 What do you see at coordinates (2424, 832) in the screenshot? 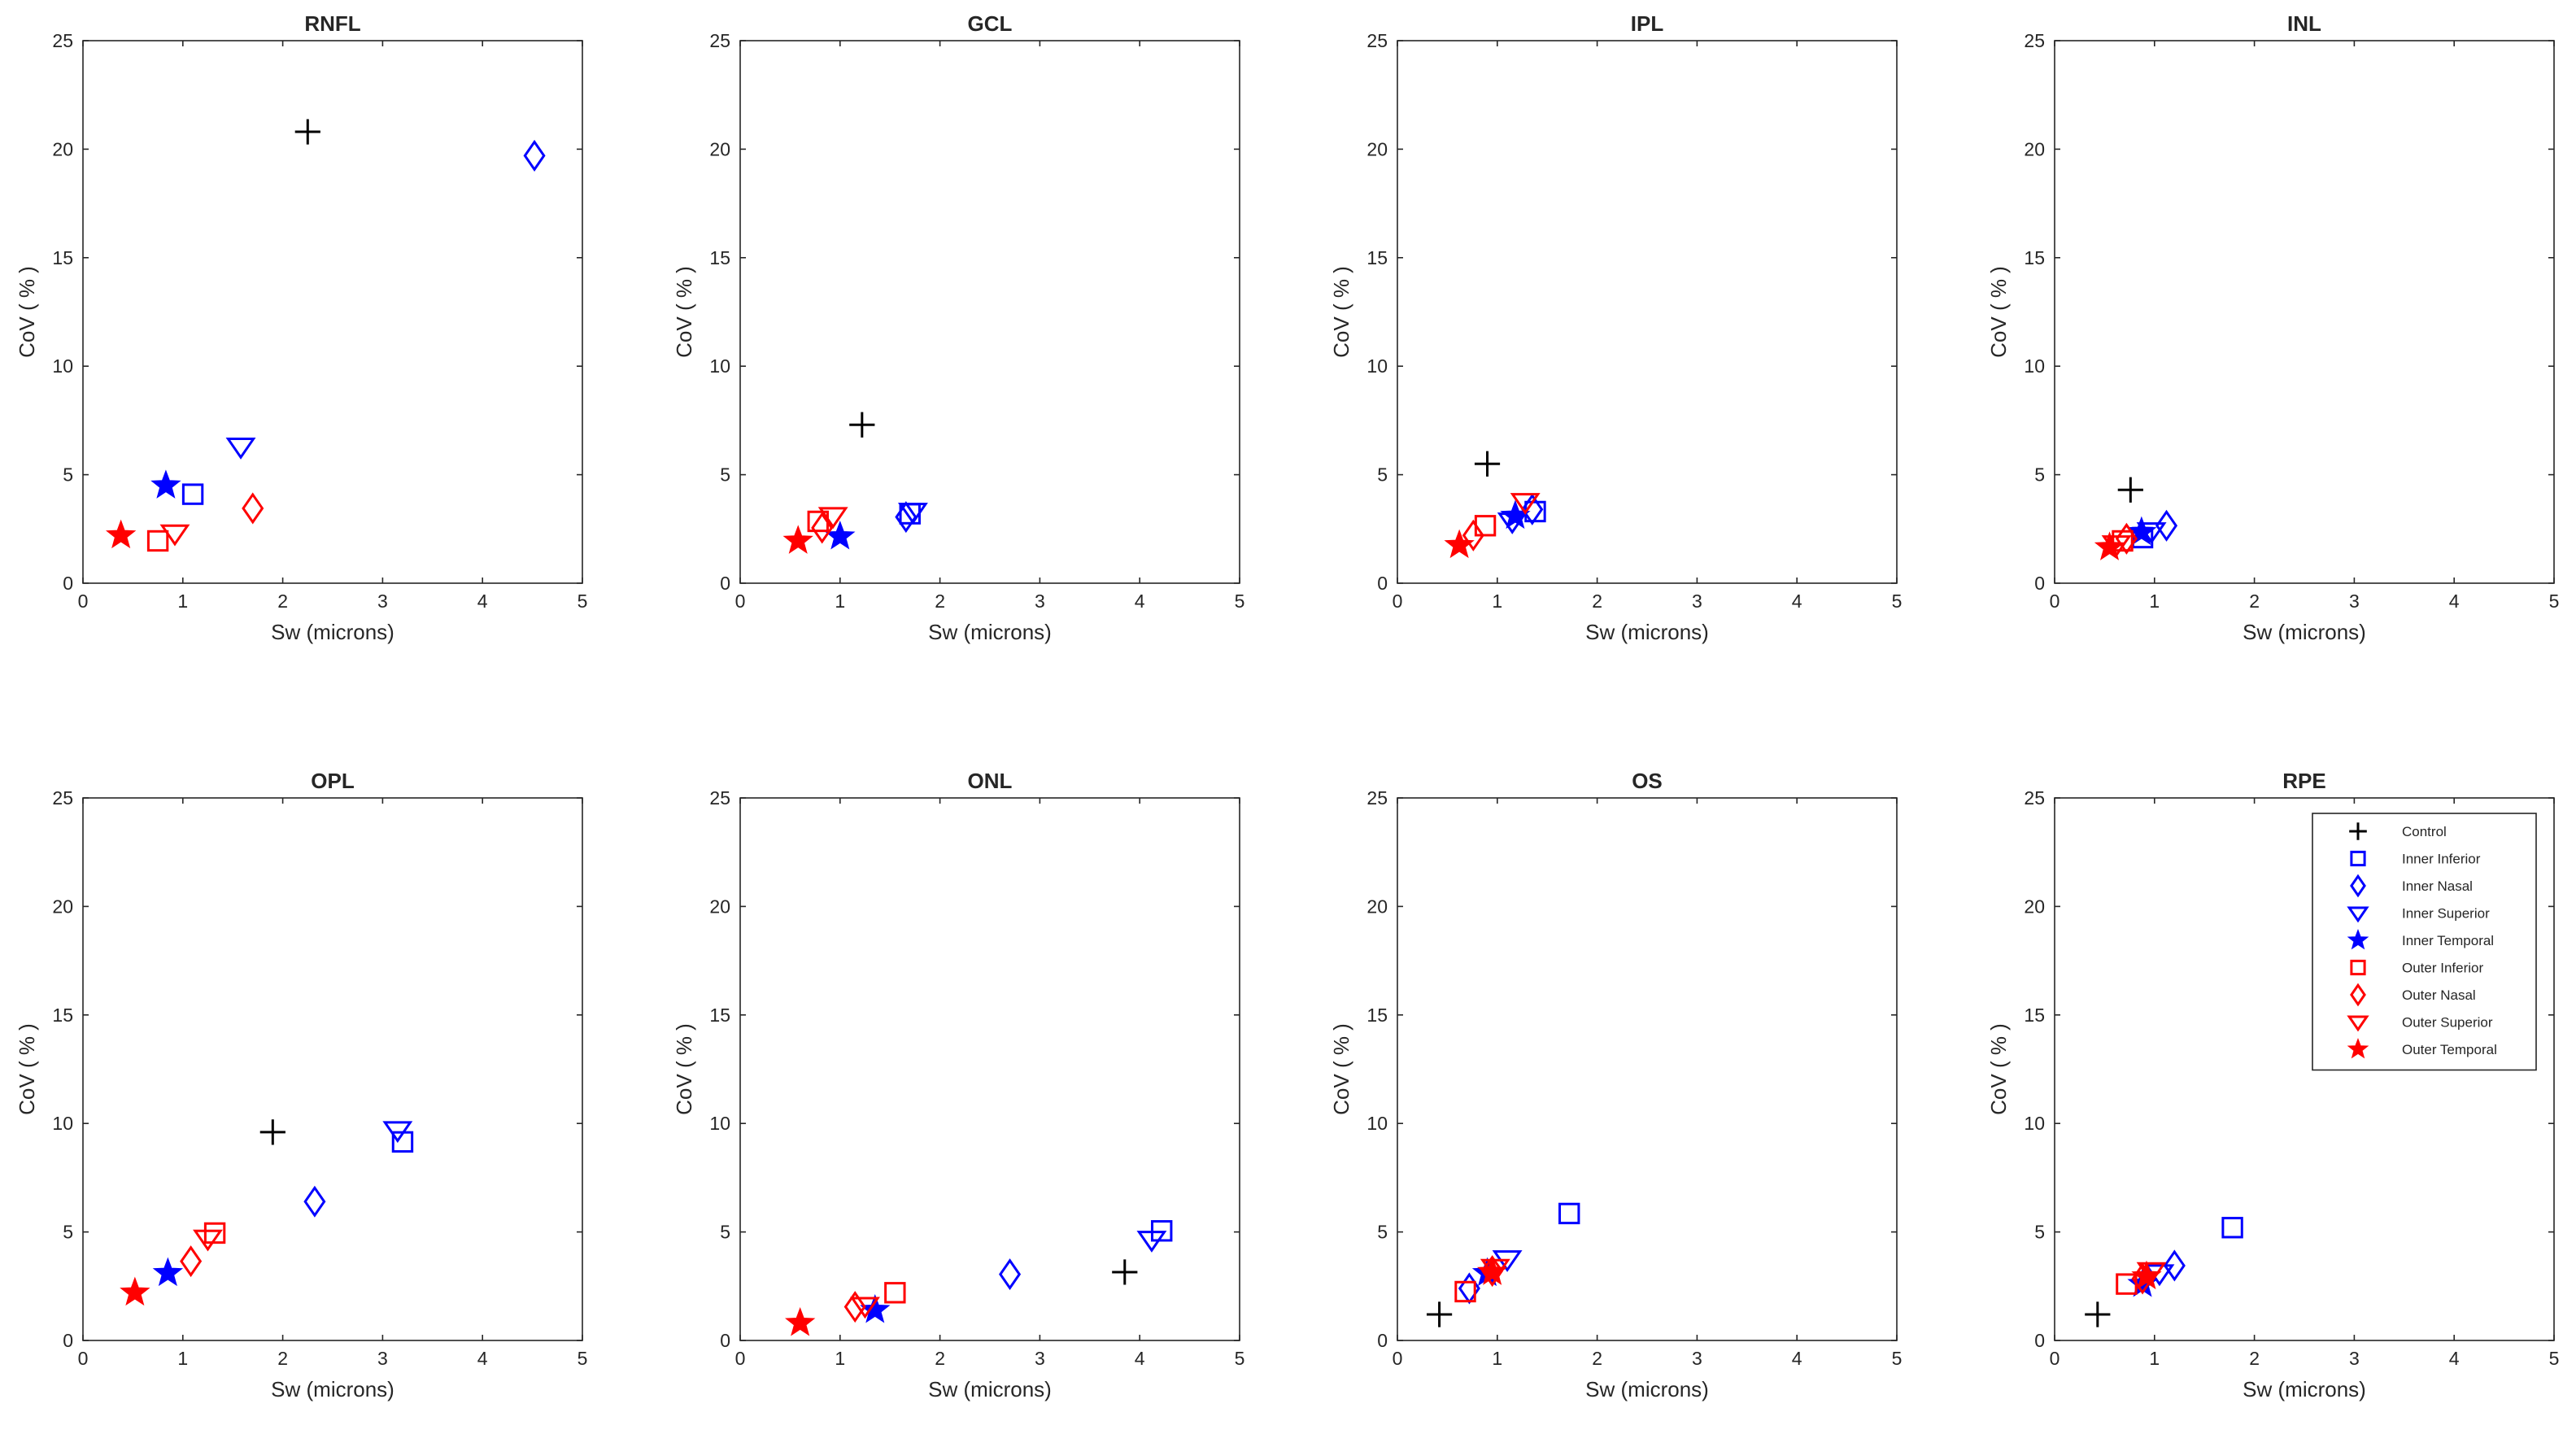
I see `legend-label-control: Control` at bounding box center [2424, 832].